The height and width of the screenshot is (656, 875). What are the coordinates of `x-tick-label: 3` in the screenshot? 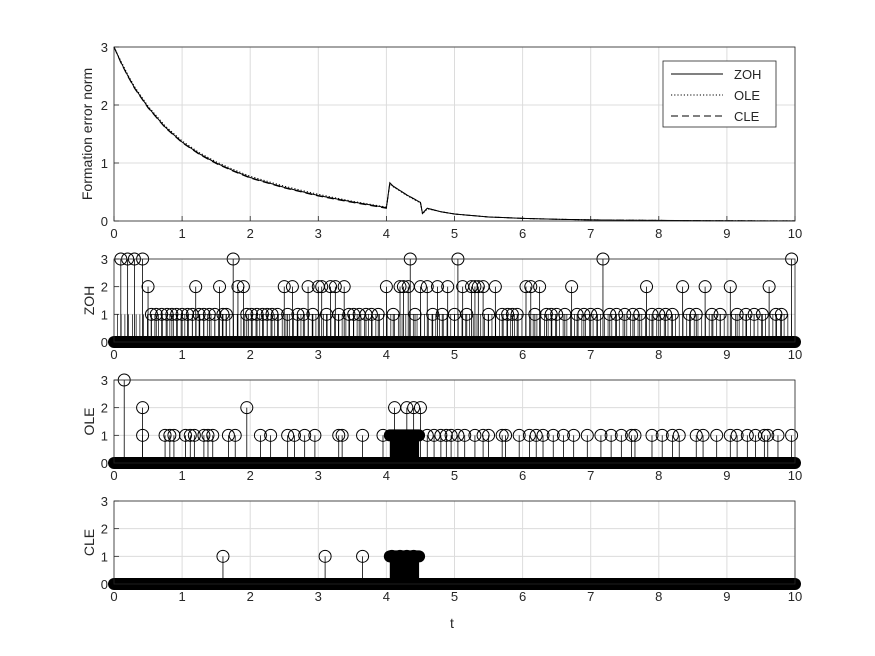 It's located at (318, 475).